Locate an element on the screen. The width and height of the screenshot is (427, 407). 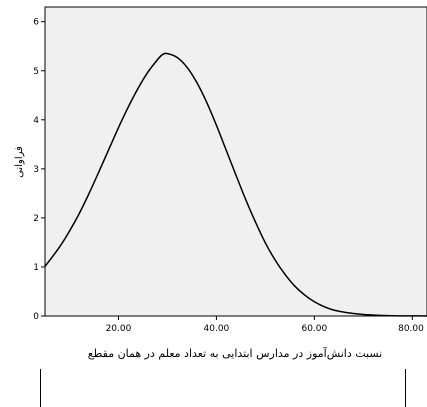
y-tick-label: 5 is located at coordinates (36, 72).